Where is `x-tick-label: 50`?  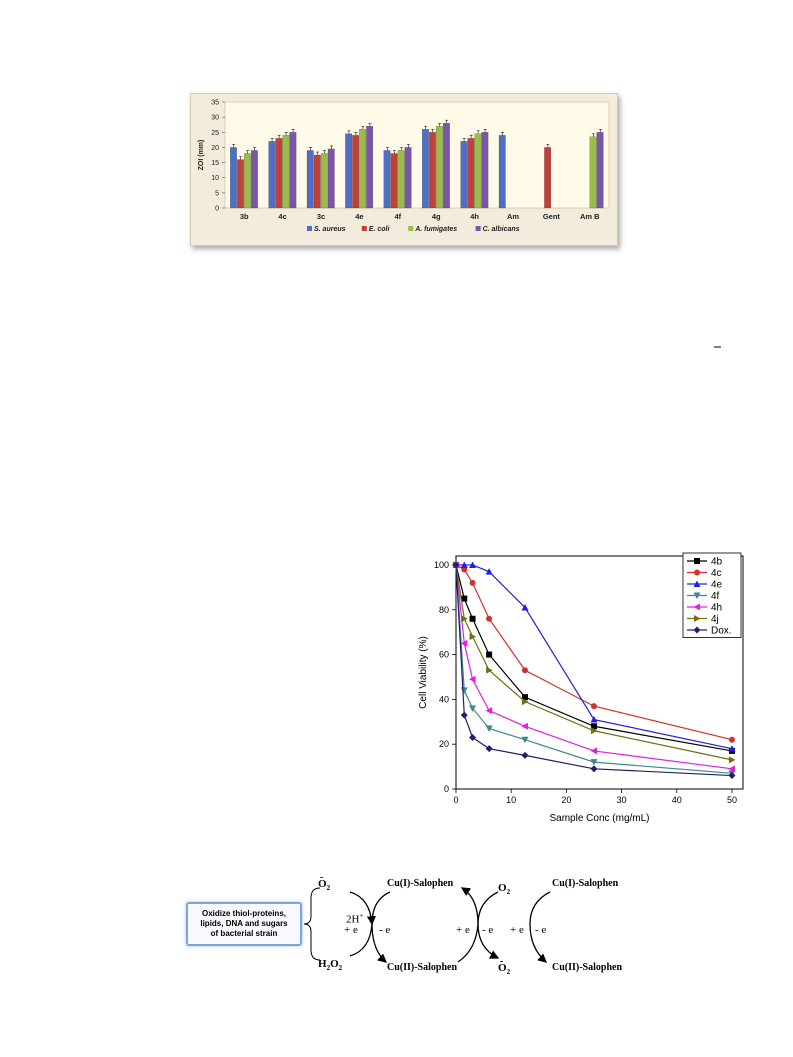
x-tick-label: 50 is located at coordinates (732, 800).